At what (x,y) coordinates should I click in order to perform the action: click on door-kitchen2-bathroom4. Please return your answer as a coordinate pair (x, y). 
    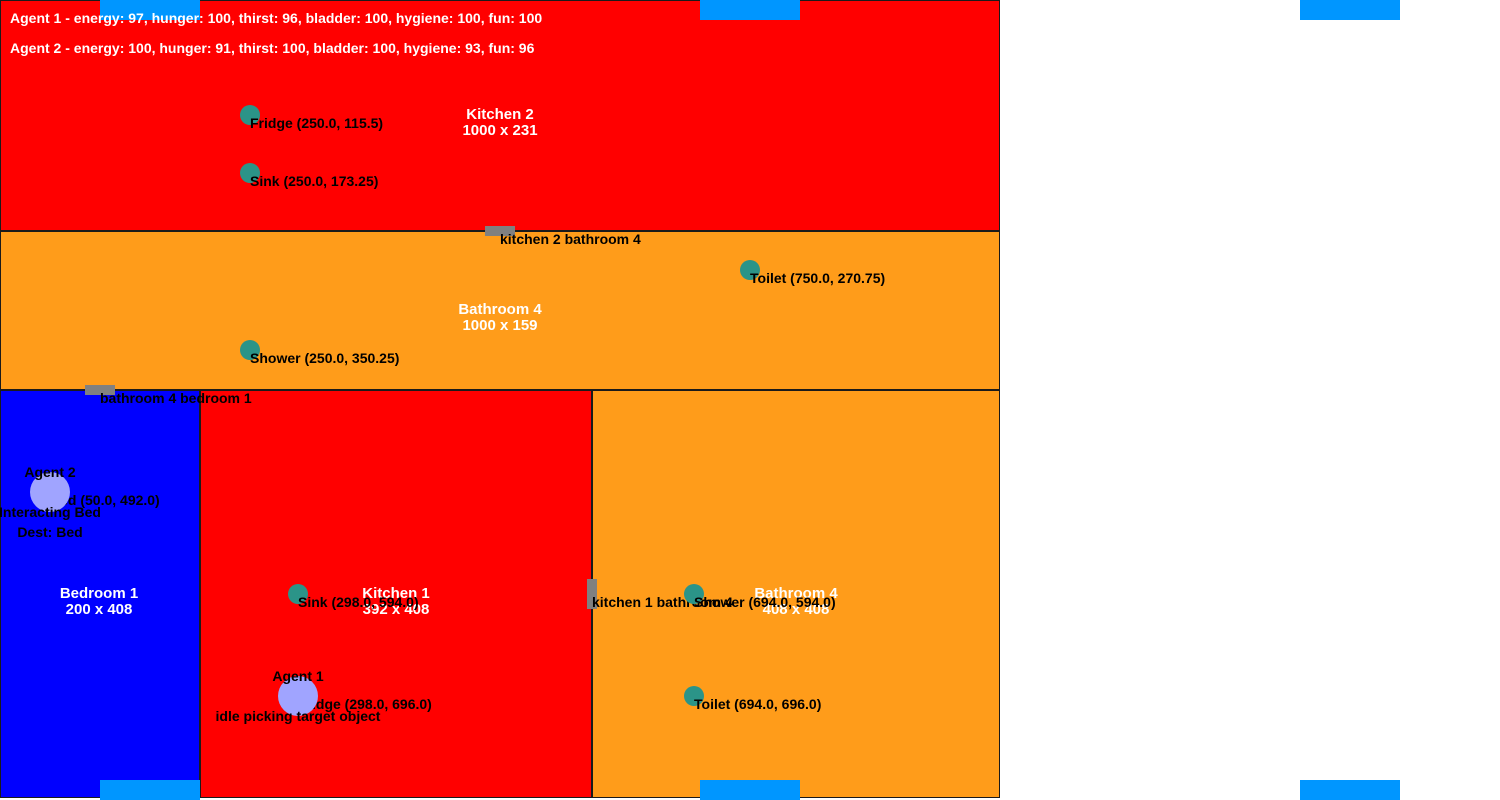
    Looking at the image, I should click on (500, 231).